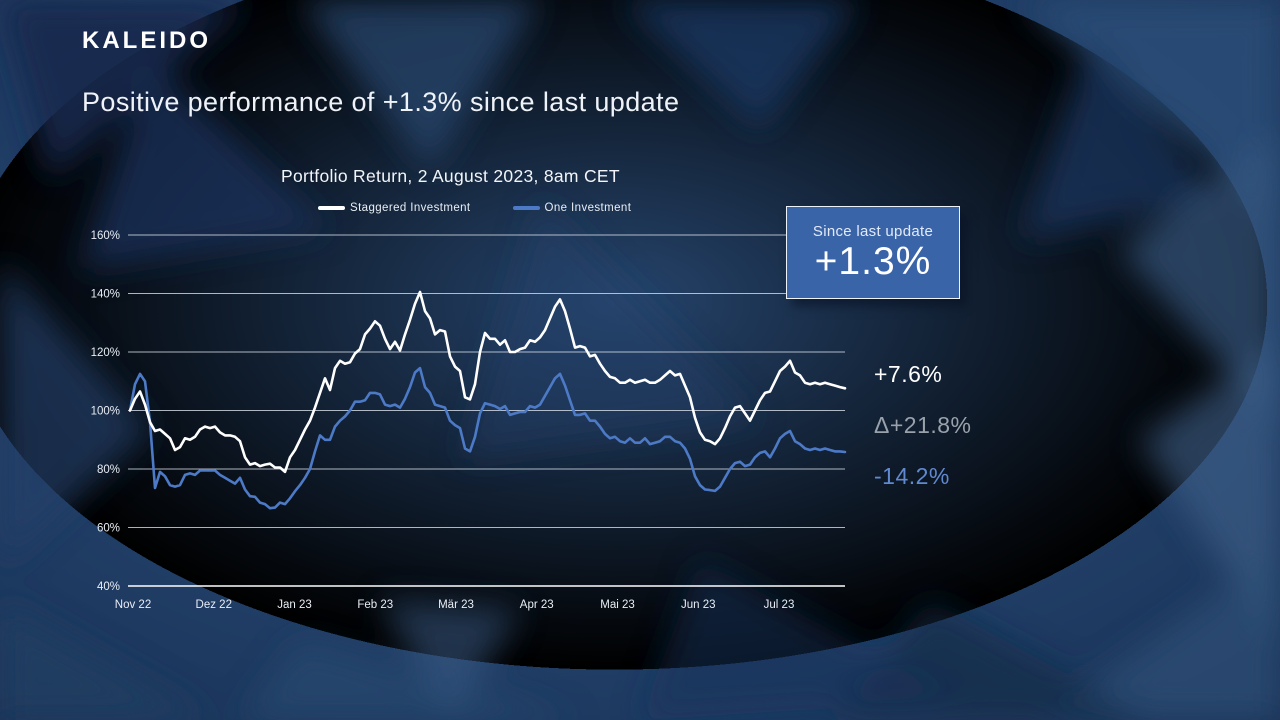 This screenshot has height=720, width=1280. Describe the element at coordinates (873, 231) in the screenshot. I see `callout-label: Since last update` at that location.